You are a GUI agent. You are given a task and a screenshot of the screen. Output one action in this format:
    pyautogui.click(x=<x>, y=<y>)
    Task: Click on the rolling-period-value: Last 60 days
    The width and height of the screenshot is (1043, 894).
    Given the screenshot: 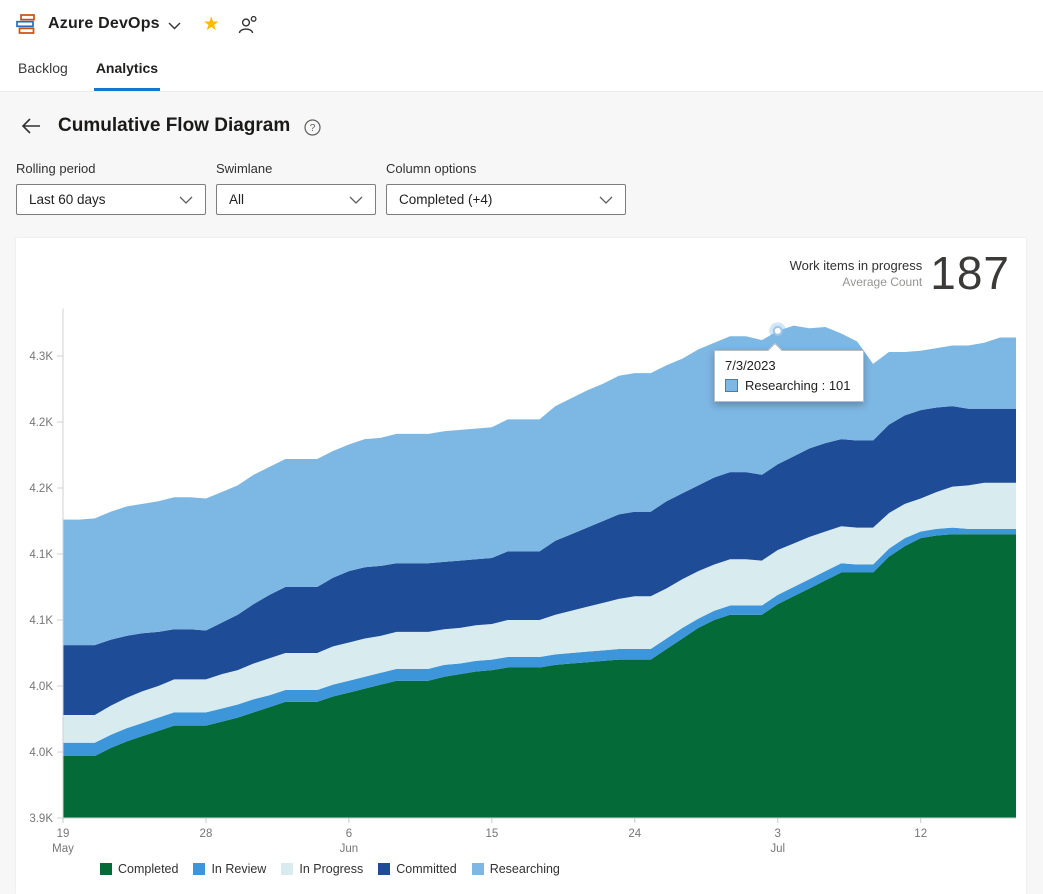 What is the action you would take?
    pyautogui.click(x=67, y=199)
    